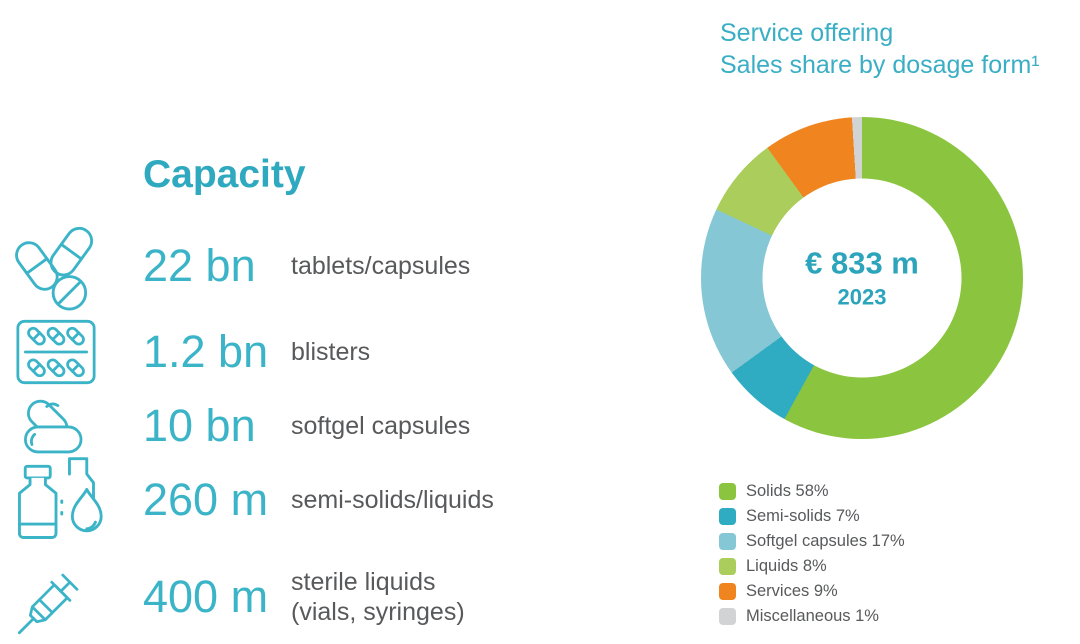 This screenshot has width=1080, height=644. I want to click on legend-label: Softgel capsules 17%, so click(825, 541).